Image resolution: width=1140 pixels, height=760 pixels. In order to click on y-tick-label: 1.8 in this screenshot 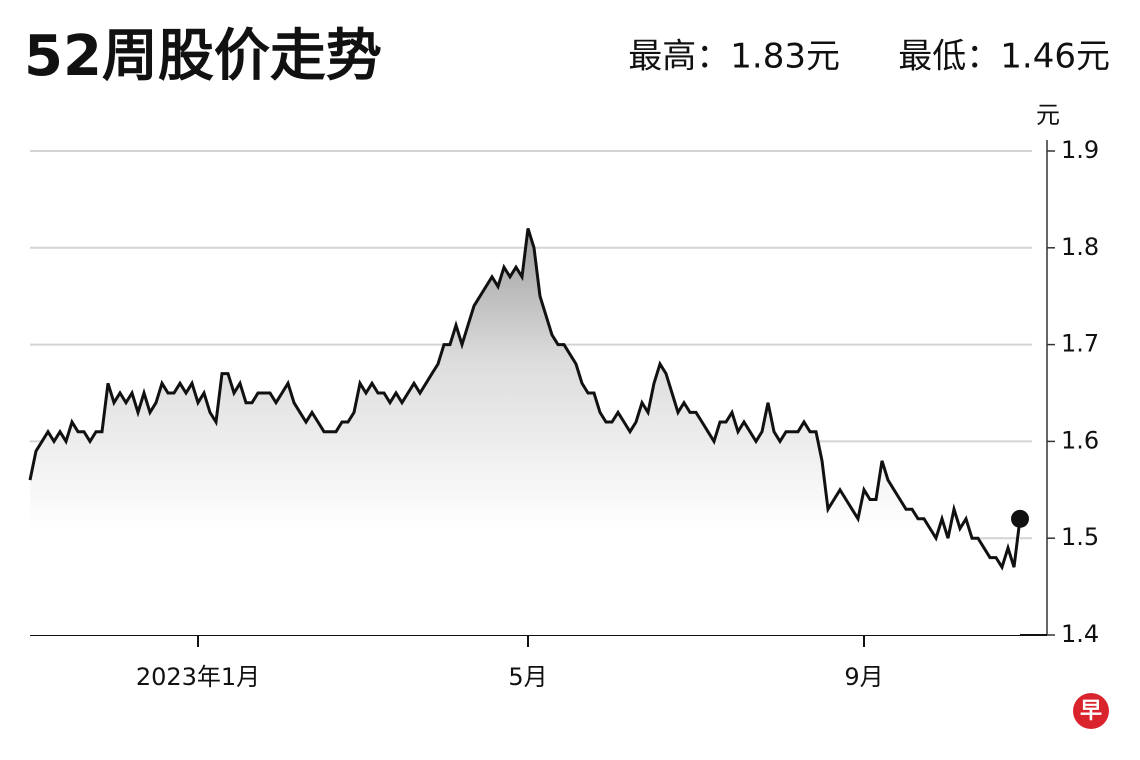, I will do `click(1080, 247)`.